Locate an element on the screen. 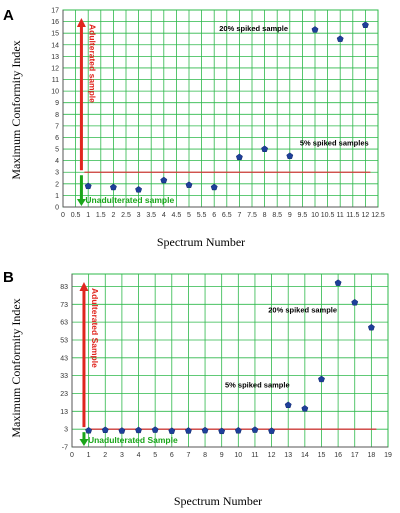 The image size is (400, 513). y-tick-label: 43 is located at coordinates (64, 358).